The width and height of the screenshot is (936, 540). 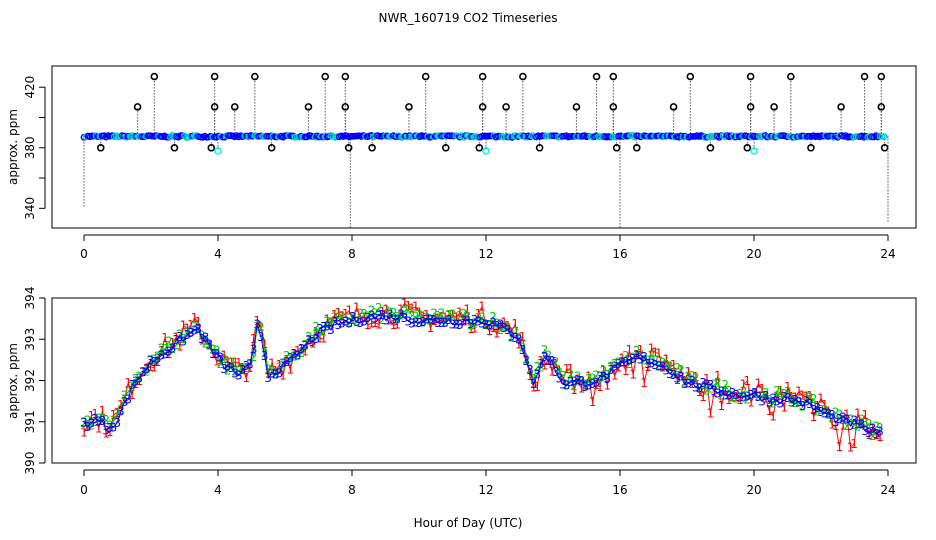 I want to click on top-y-label: approx. ppm, so click(x=13, y=147).